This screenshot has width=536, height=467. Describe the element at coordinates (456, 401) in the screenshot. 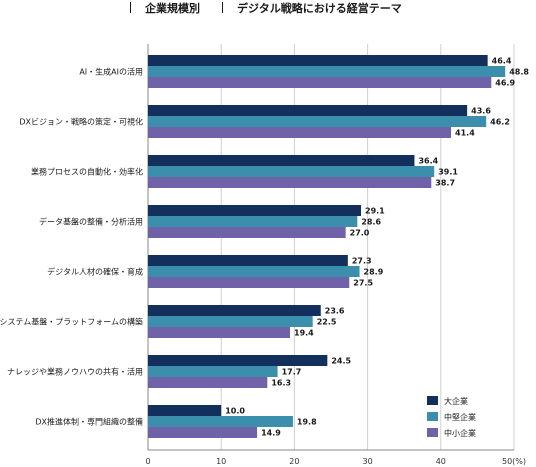

I see `legend-label: 大企業` at that location.